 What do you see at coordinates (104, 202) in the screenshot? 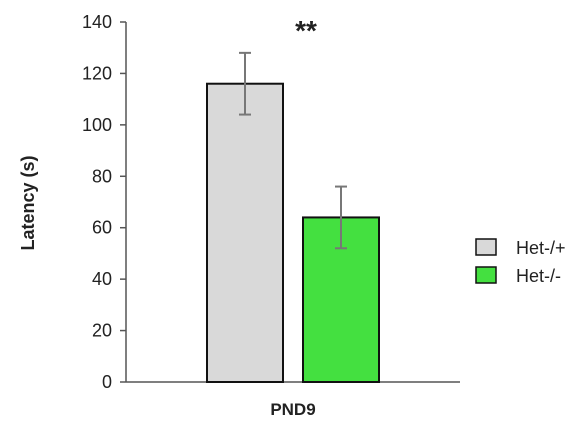
I see `y-axis: 0 20 40 60 80 100 120 140` at bounding box center [104, 202].